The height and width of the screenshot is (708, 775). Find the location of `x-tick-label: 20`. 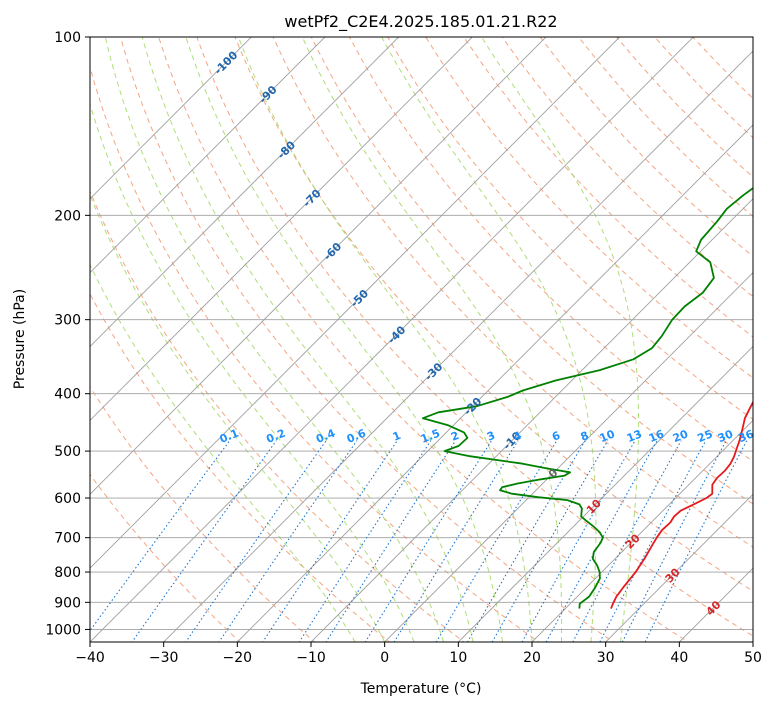

x-tick-label: 20 is located at coordinates (532, 658).